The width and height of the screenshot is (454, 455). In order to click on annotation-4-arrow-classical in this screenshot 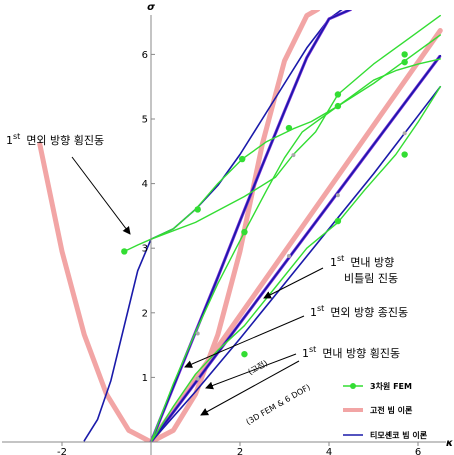, I will do `click(251, 371)`.